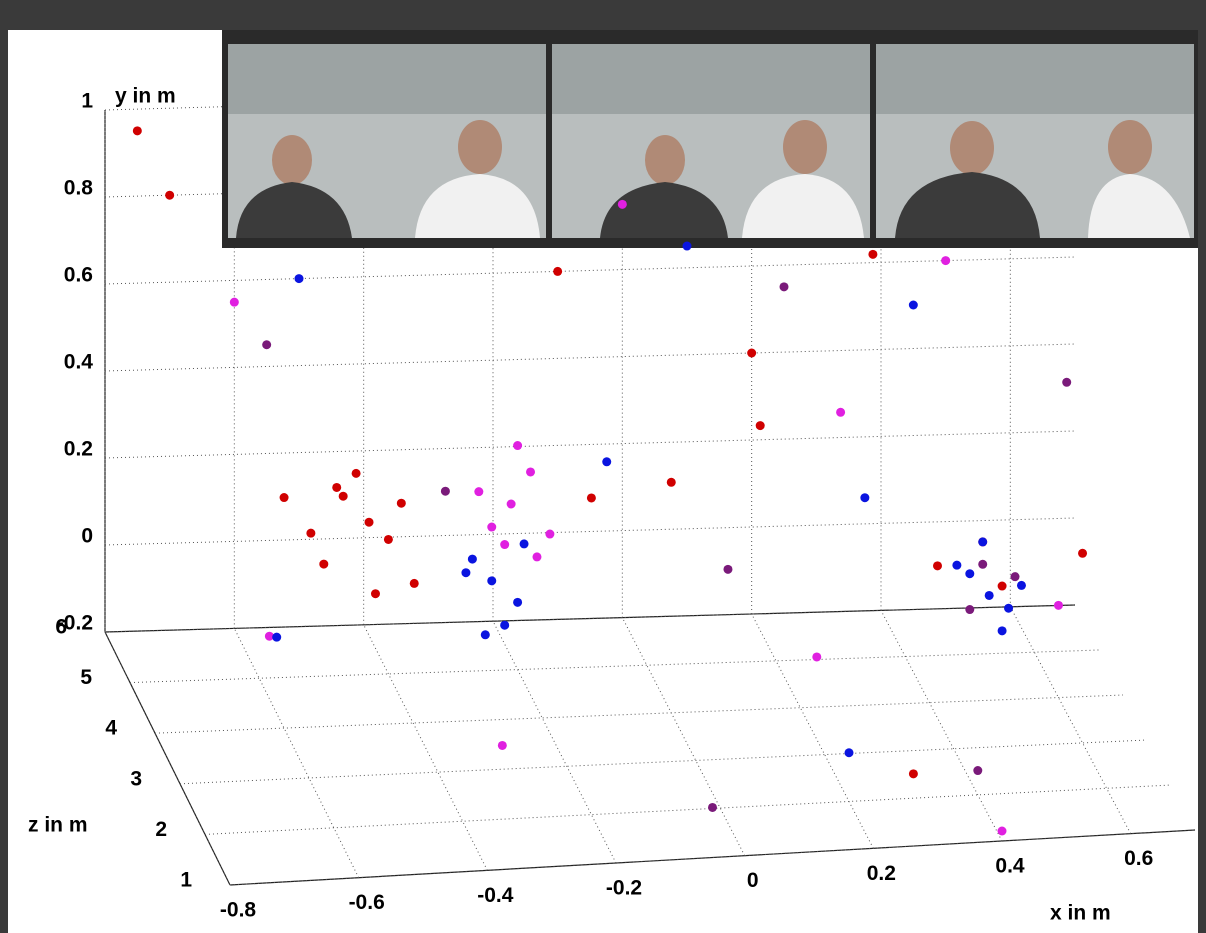 The image size is (1206, 933). I want to click on x-tick-label: 0.6, so click(1138, 858).